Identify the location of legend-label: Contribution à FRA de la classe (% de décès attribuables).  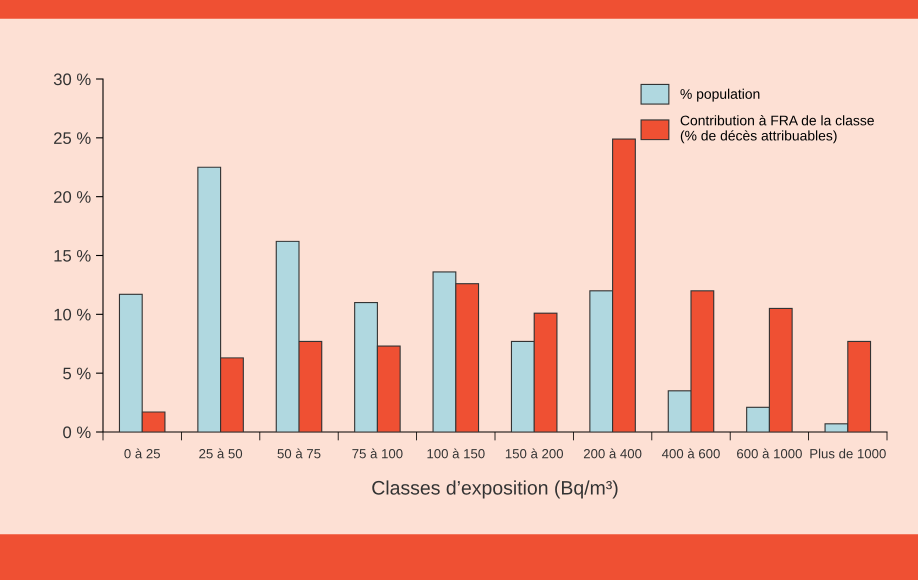
(777, 129).